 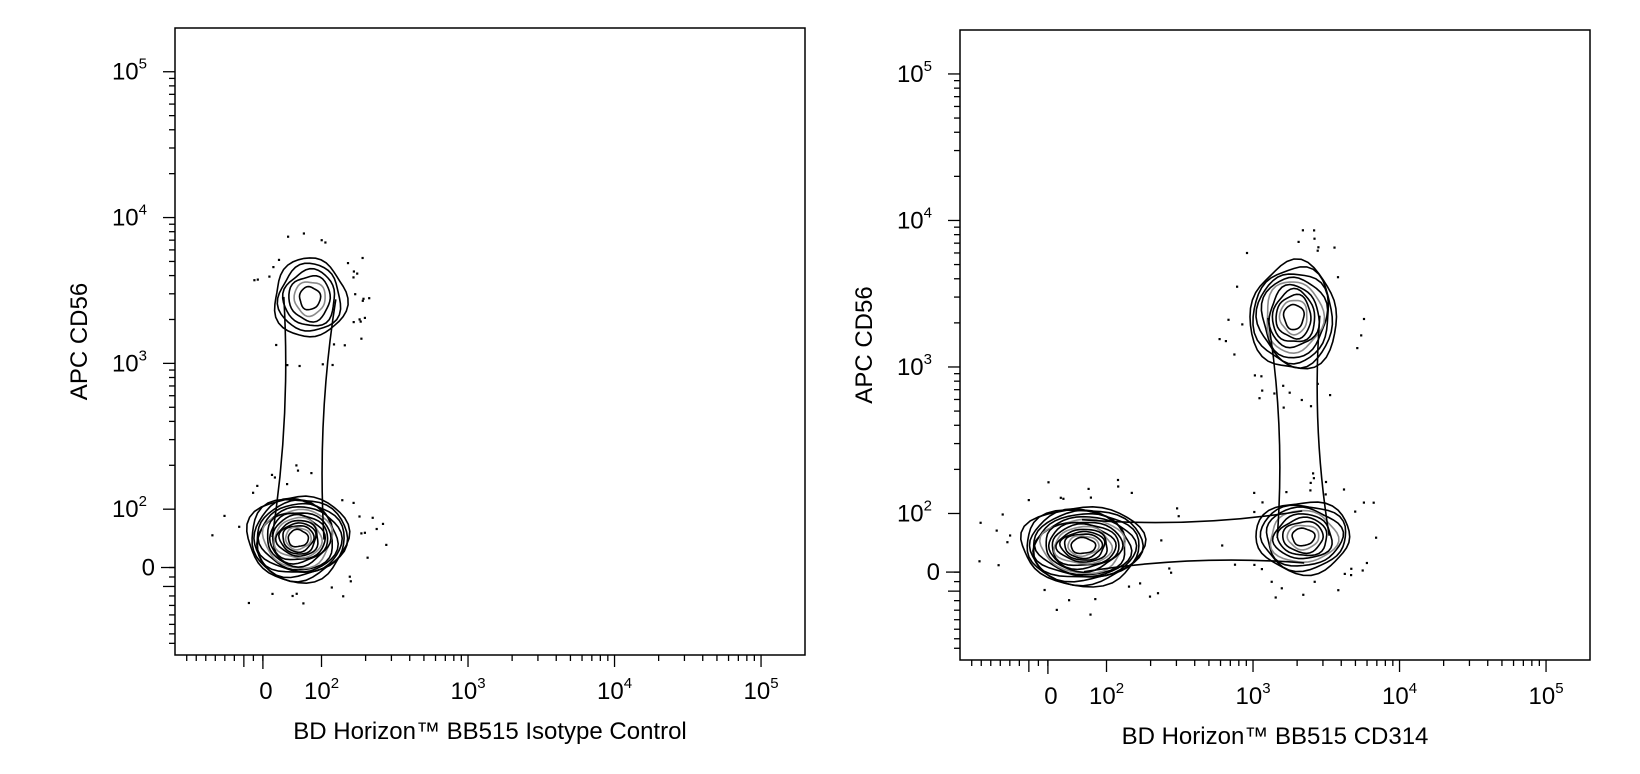 I want to click on y-tick-label: 10³, so click(x=914, y=366).